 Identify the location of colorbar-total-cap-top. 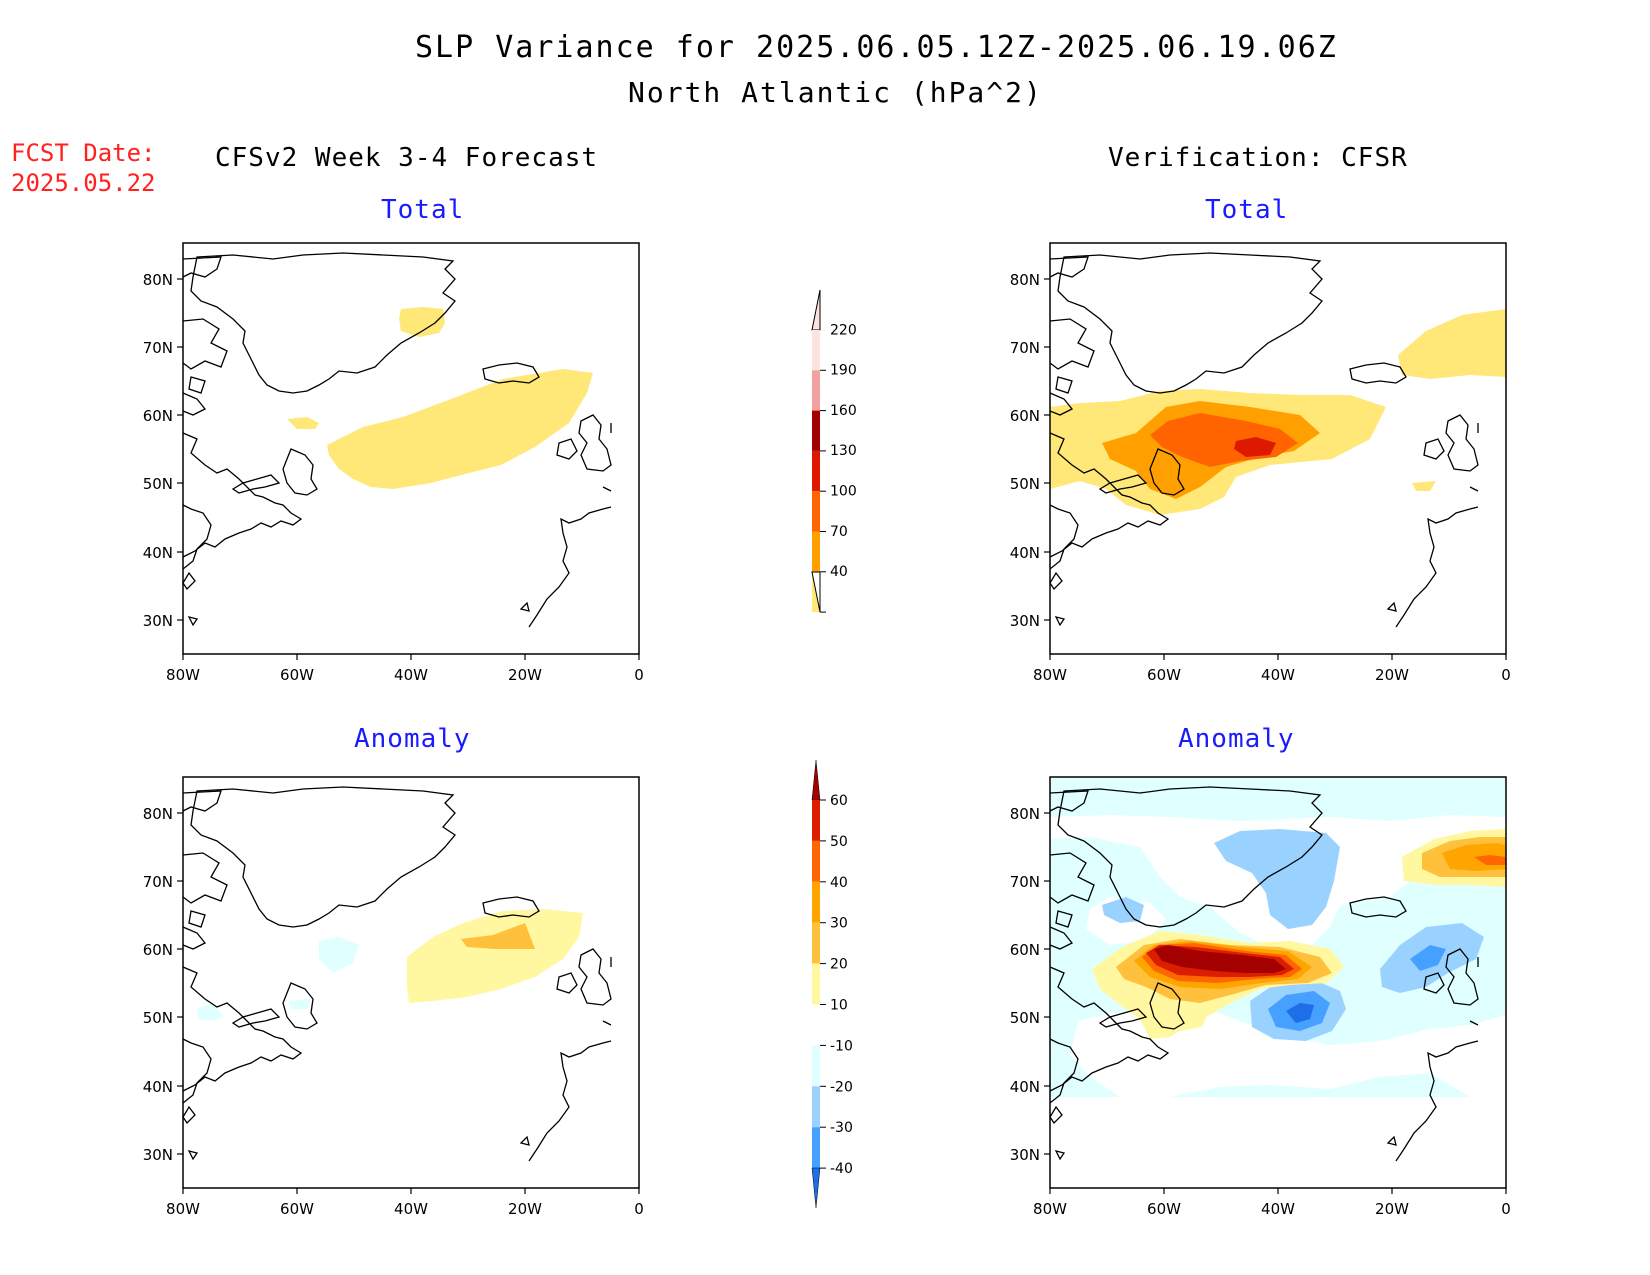
(816, 310).